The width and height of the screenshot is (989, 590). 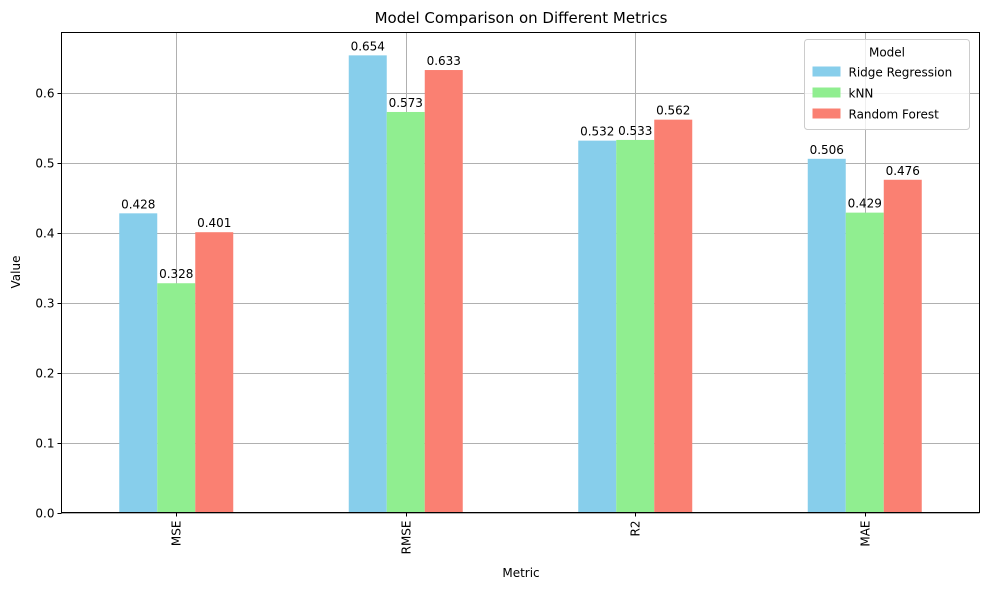 I want to click on data-label: 0.633, so click(x=444, y=61).